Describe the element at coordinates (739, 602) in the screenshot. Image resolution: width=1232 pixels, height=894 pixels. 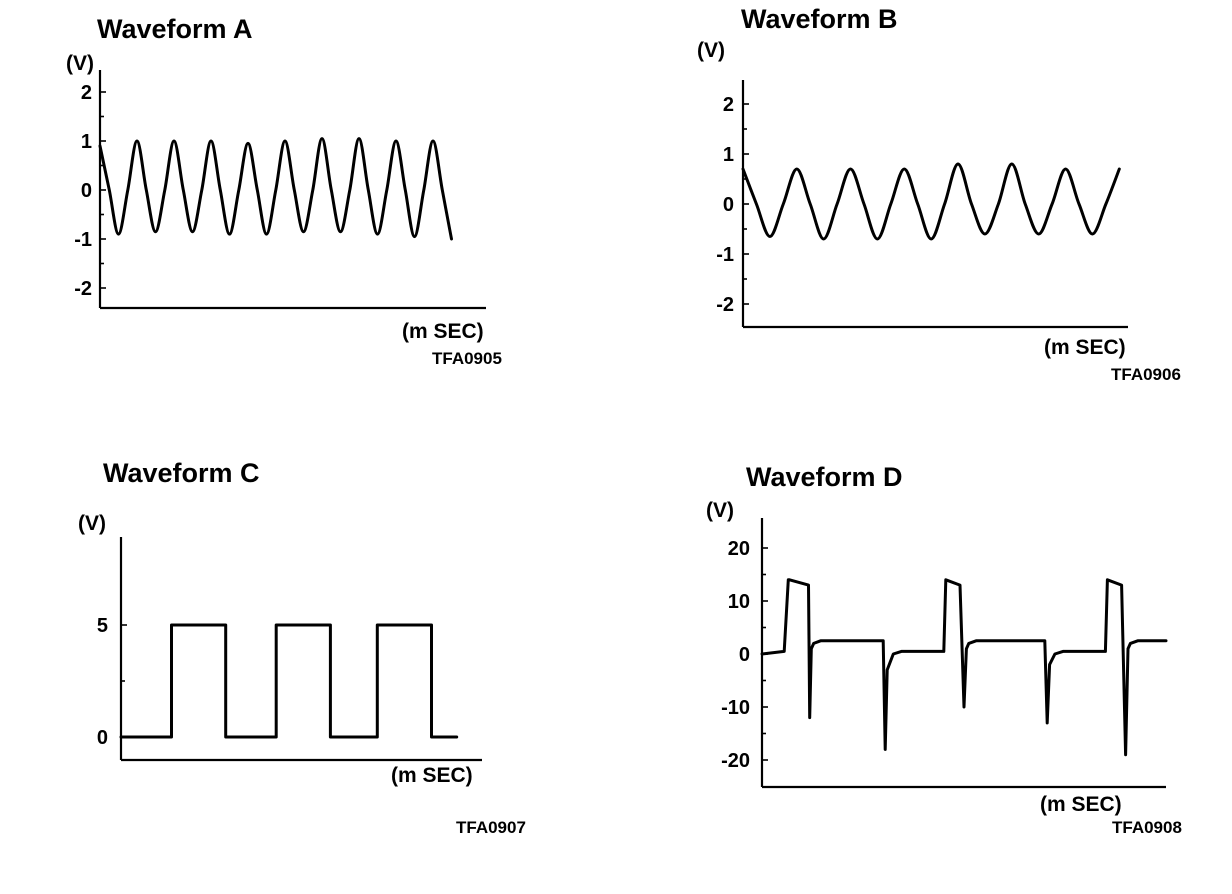
I see `waveform-d-y-tick-label: 10` at that location.